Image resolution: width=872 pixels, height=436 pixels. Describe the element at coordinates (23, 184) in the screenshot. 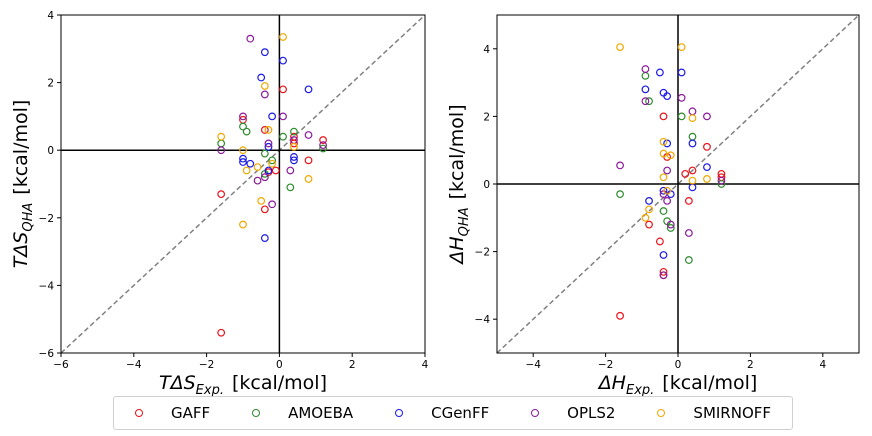

I see `y-axis-label: TΔSQHA[kcal/mol]` at that location.